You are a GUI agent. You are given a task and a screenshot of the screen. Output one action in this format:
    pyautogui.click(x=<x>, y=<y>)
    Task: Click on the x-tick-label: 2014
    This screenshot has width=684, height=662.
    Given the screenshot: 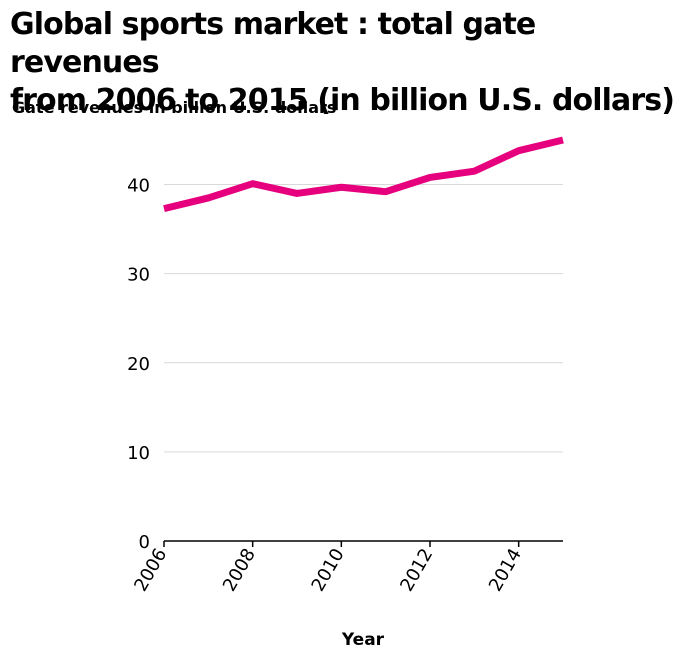 What is the action you would take?
    pyautogui.click(x=505, y=570)
    